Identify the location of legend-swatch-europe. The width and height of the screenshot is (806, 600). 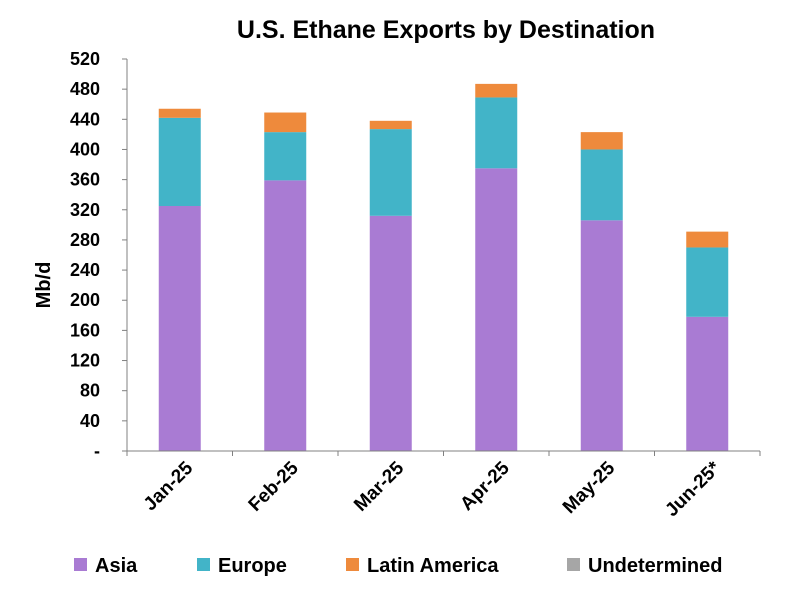
(203, 564).